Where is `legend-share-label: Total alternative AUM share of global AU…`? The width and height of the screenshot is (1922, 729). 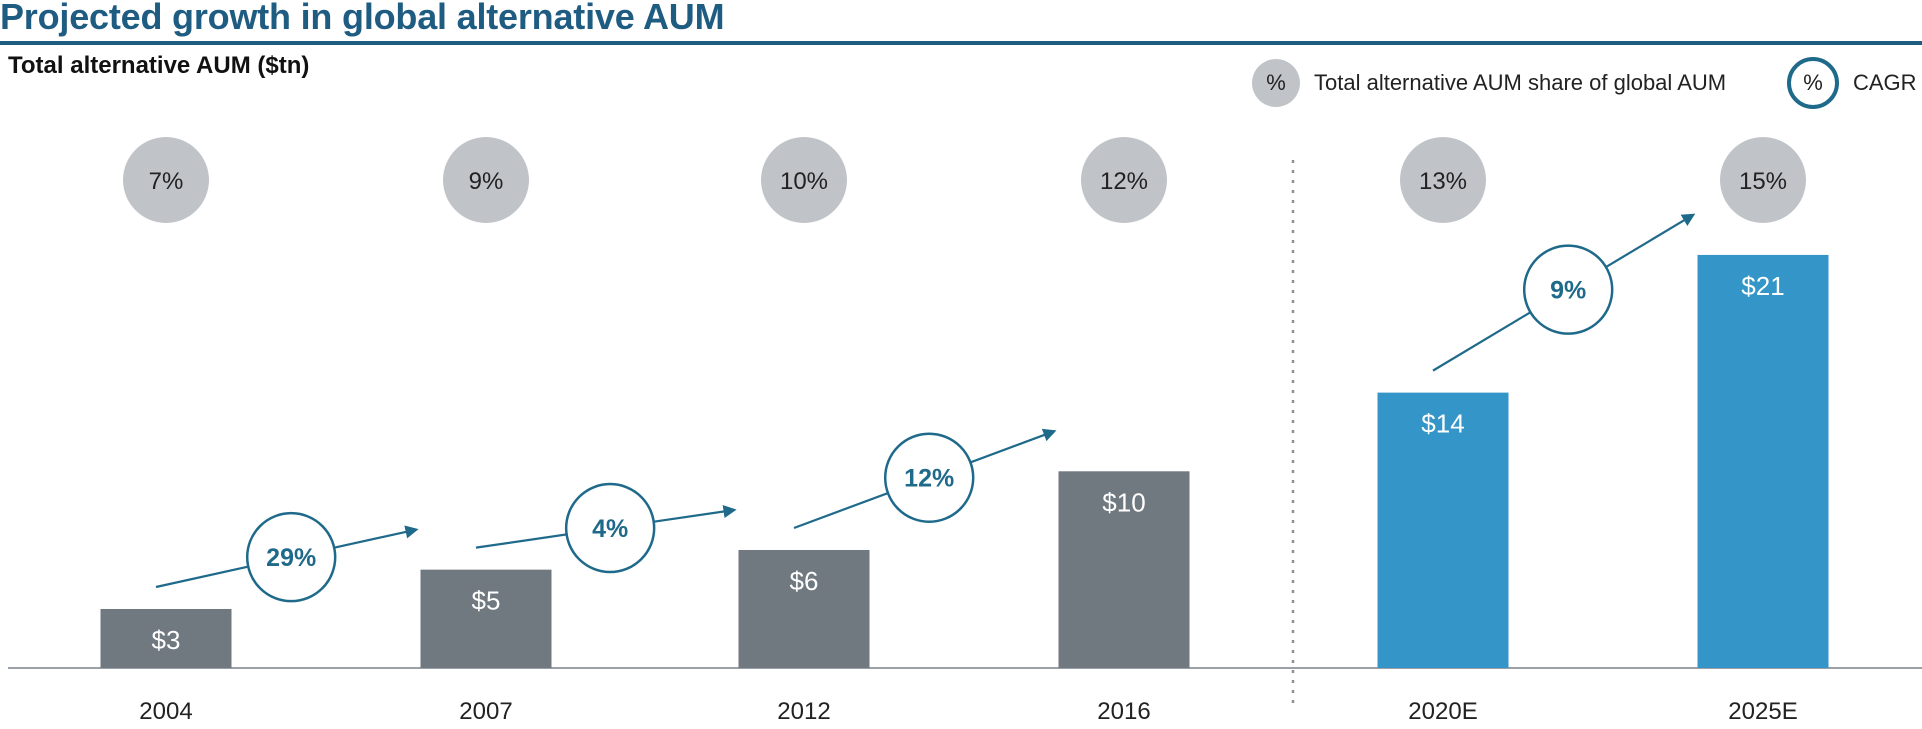 legend-share-label: Total alternative AUM share of global AU… is located at coordinates (1520, 82).